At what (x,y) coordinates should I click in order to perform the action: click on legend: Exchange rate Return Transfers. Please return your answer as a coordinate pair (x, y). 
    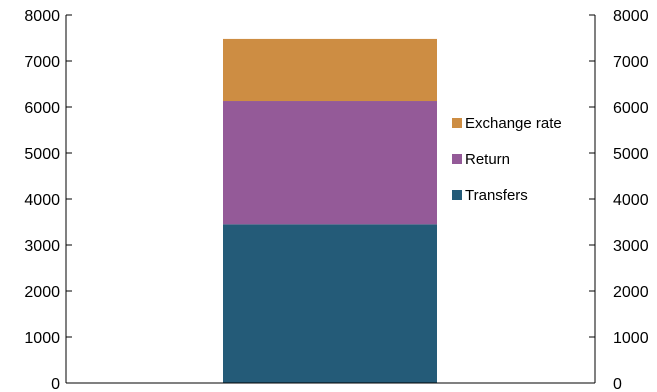
    Looking at the image, I should click on (507, 159).